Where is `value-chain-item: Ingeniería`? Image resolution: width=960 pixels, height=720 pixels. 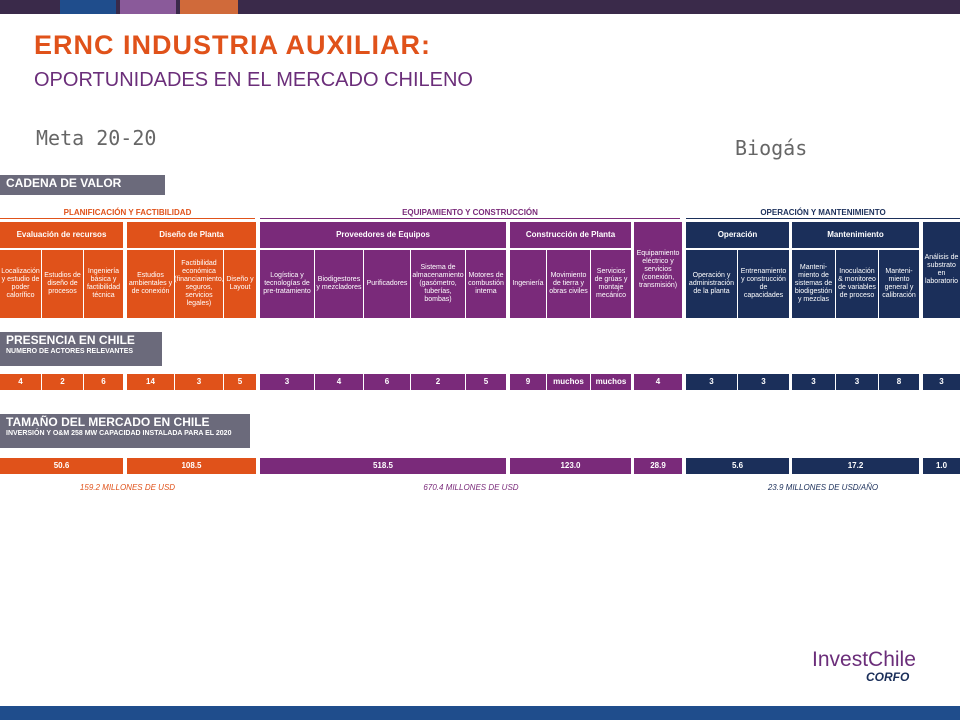
value-chain-item: Ingeniería is located at coordinates (528, 284).